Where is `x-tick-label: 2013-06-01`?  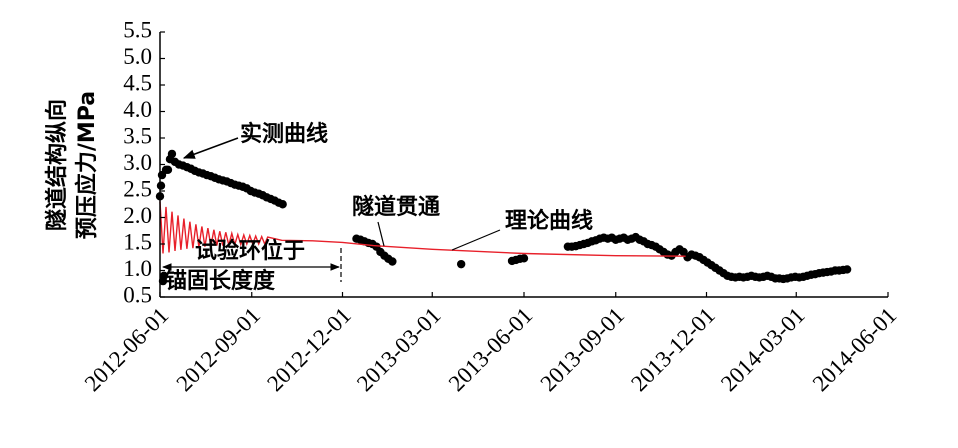 x-tick-label: 2013-06-01 is located at coordinates (491, 350).